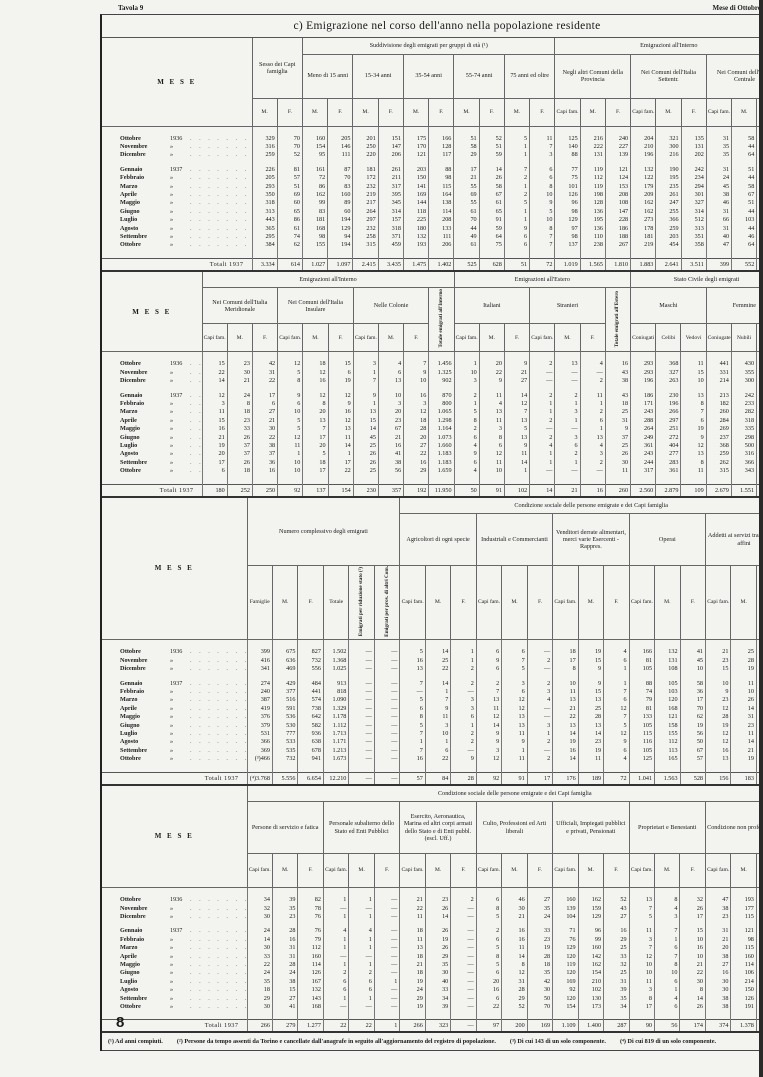  What do you see at coordinates (174, 931) in the screenshot?
I see `month-label: Gennaio 1937. . . . . . .` at bounding box center [174, 931].